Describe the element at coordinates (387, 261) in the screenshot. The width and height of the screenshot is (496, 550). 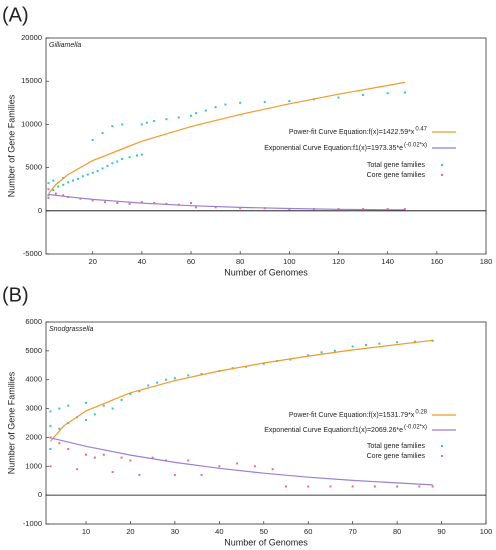
I see `x-tick-label: 140` at that location.